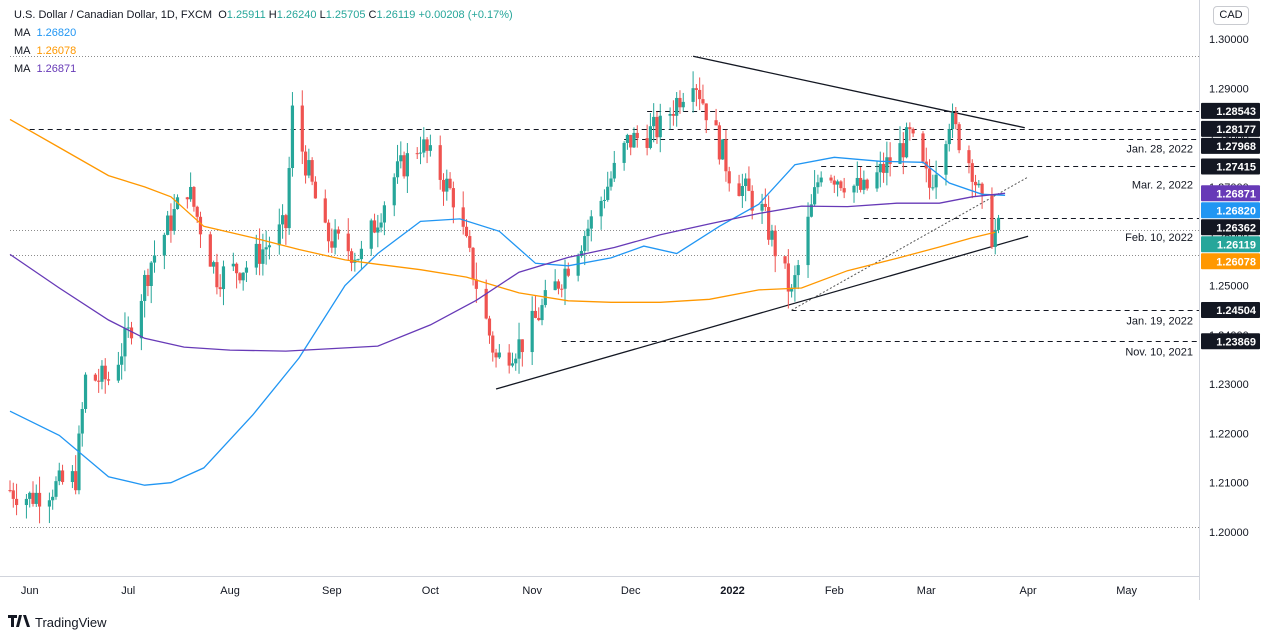  I want to click on trendline, so click(910, 243).